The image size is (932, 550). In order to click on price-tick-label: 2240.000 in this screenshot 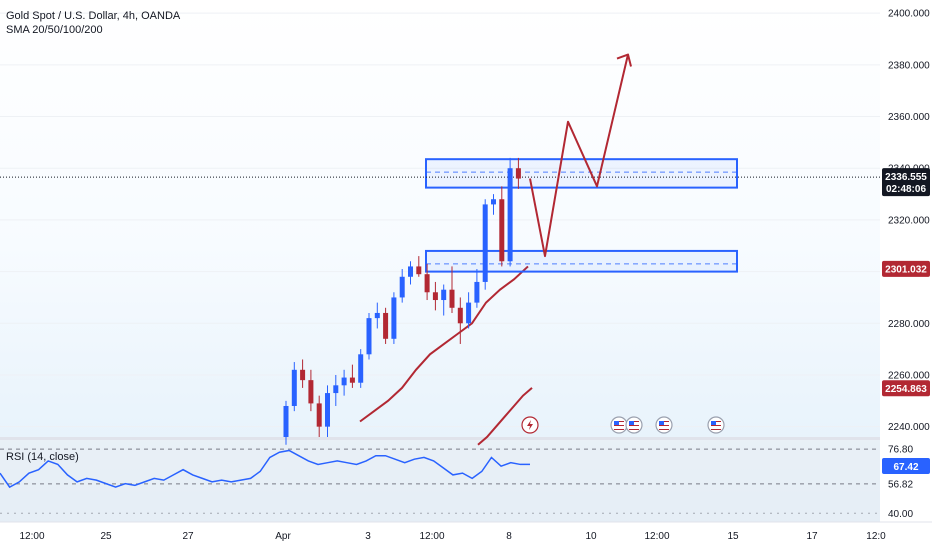, I will do `click(909, 427)`.